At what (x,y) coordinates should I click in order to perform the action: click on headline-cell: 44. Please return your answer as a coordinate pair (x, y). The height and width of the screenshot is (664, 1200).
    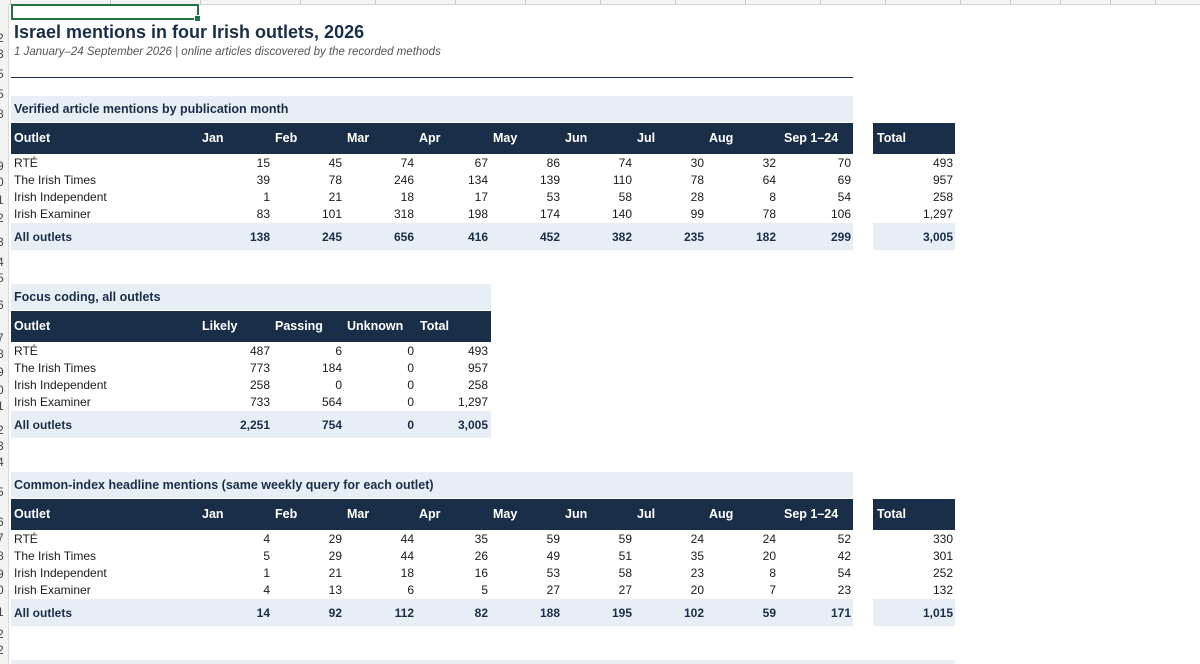
    Looking at the image, I should click on (407, 556).